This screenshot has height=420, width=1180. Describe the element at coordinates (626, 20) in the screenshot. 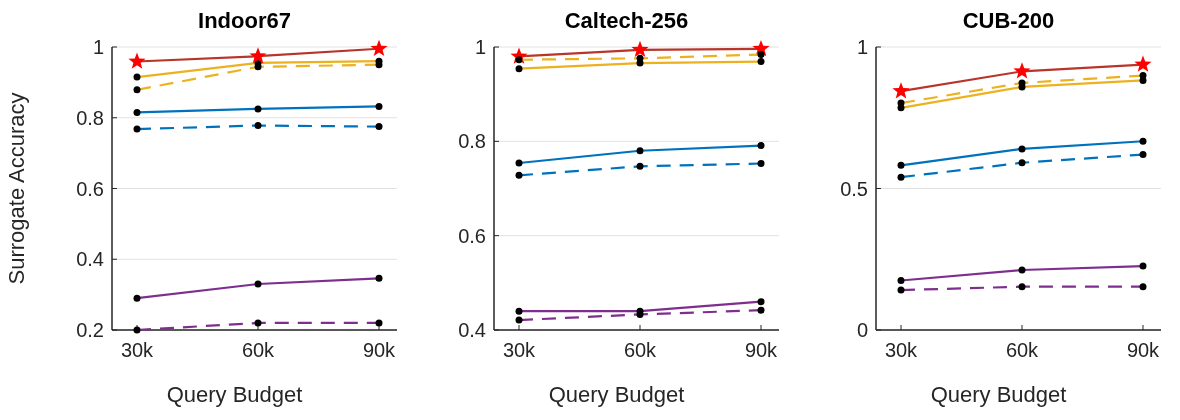

I see `chart-title: Caltech-256` at that location.